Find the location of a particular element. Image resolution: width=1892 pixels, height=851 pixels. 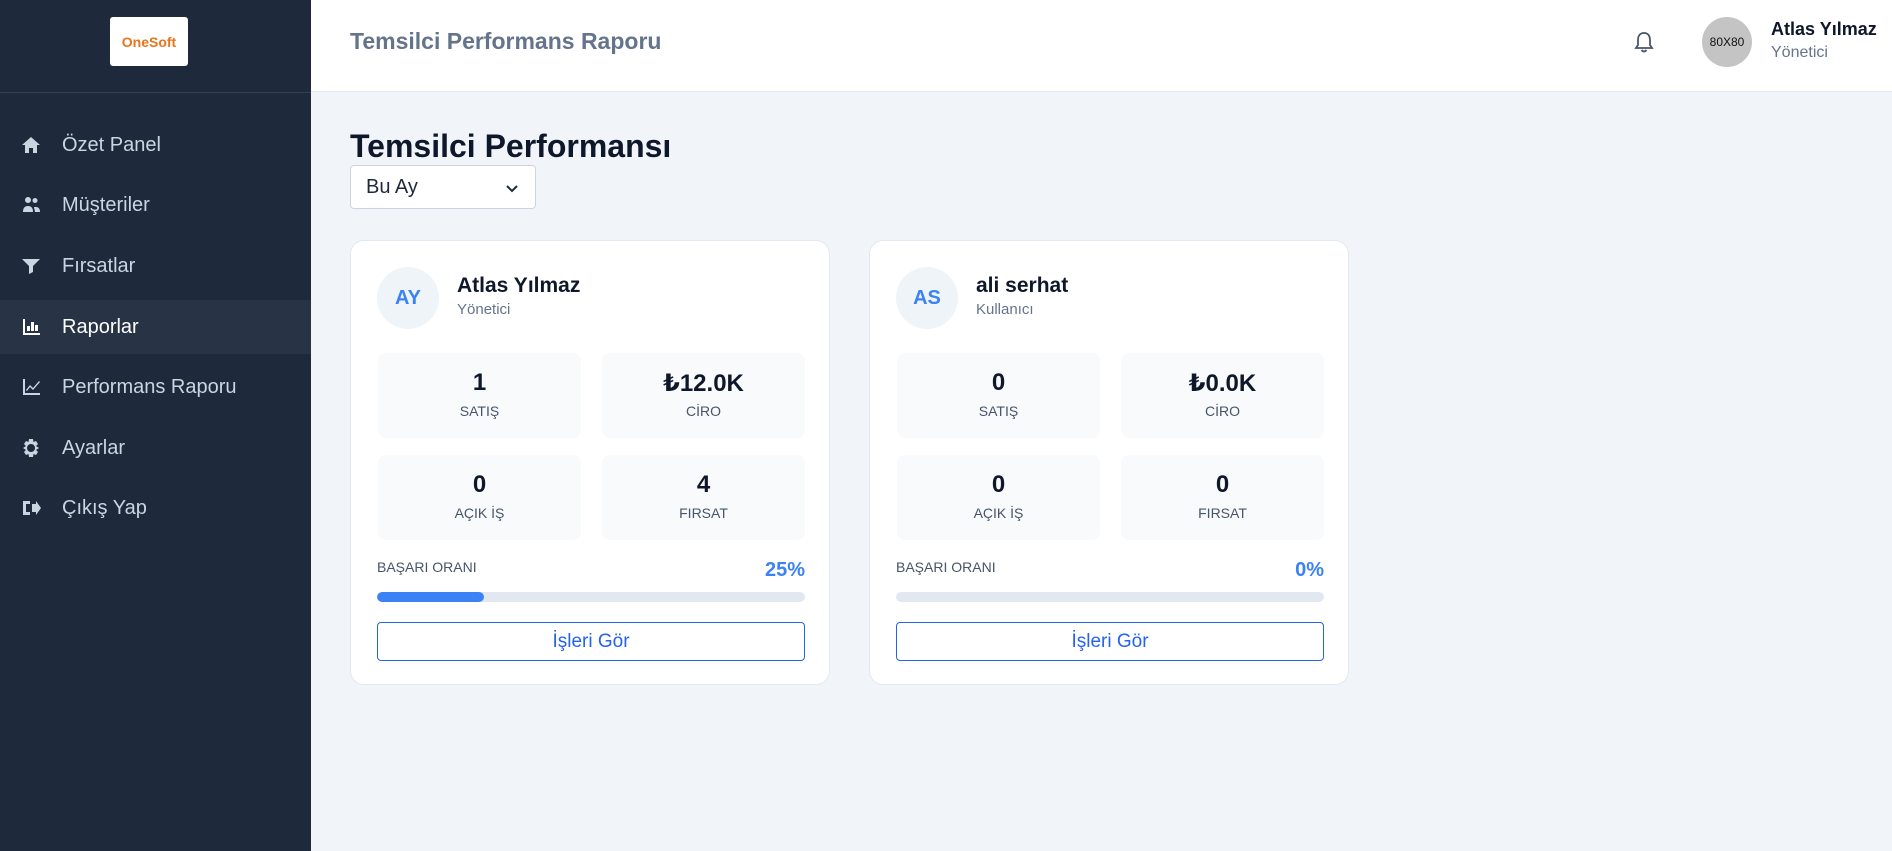

notification-bell is located at coordinates (1644, 42).